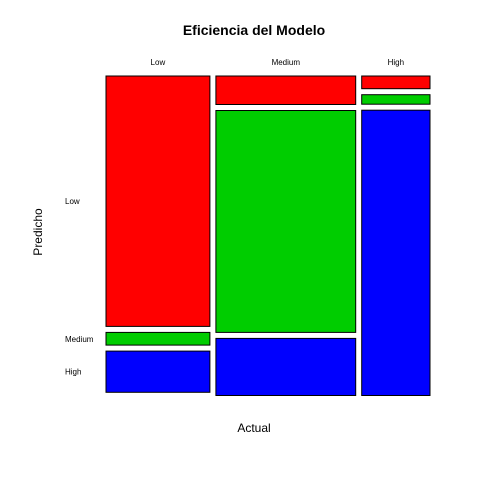 The height and width of the screenshot is (480, 480). I want to click on row-label-high: High, so click(73, 372).